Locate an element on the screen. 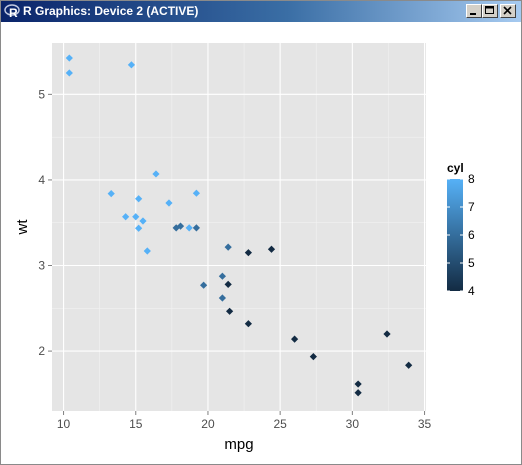  title-bar: R R Graphics: Device 2 (ACTIVE) is located at coordinates (261, 11).